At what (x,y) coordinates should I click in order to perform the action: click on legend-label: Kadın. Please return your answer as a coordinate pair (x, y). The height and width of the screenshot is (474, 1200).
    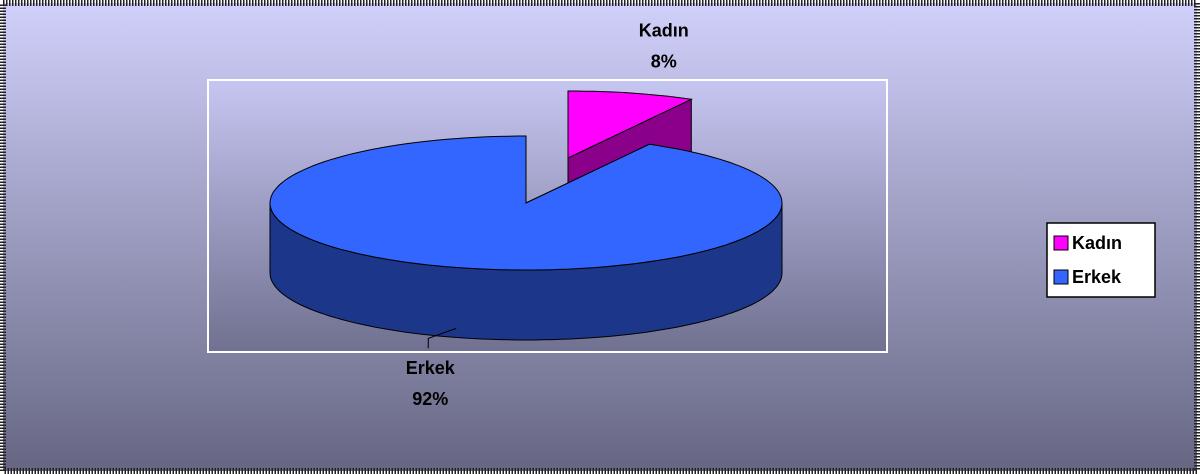
    Looking at the image, I should click on (1097, 243).